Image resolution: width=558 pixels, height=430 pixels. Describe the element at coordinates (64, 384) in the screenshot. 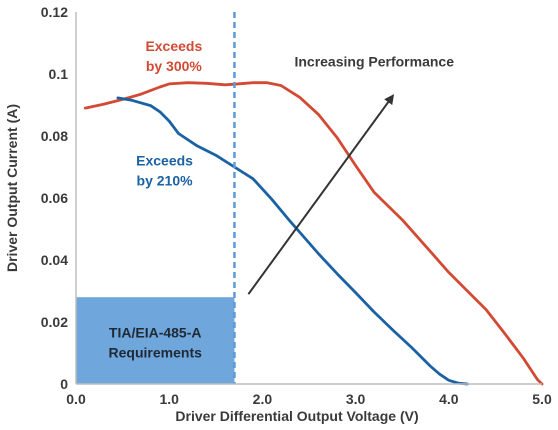

I see `y-tick-label: 0` at that location.